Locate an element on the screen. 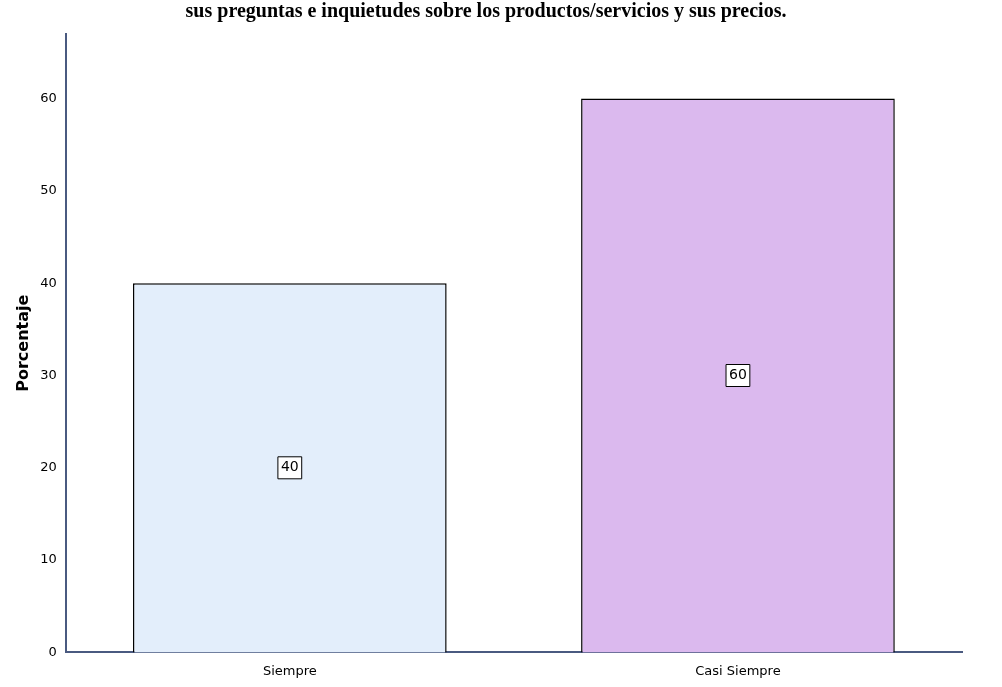 The image size is (1002, 687). y-axis-title: Porcentaje is located at coordinates (22, 343).